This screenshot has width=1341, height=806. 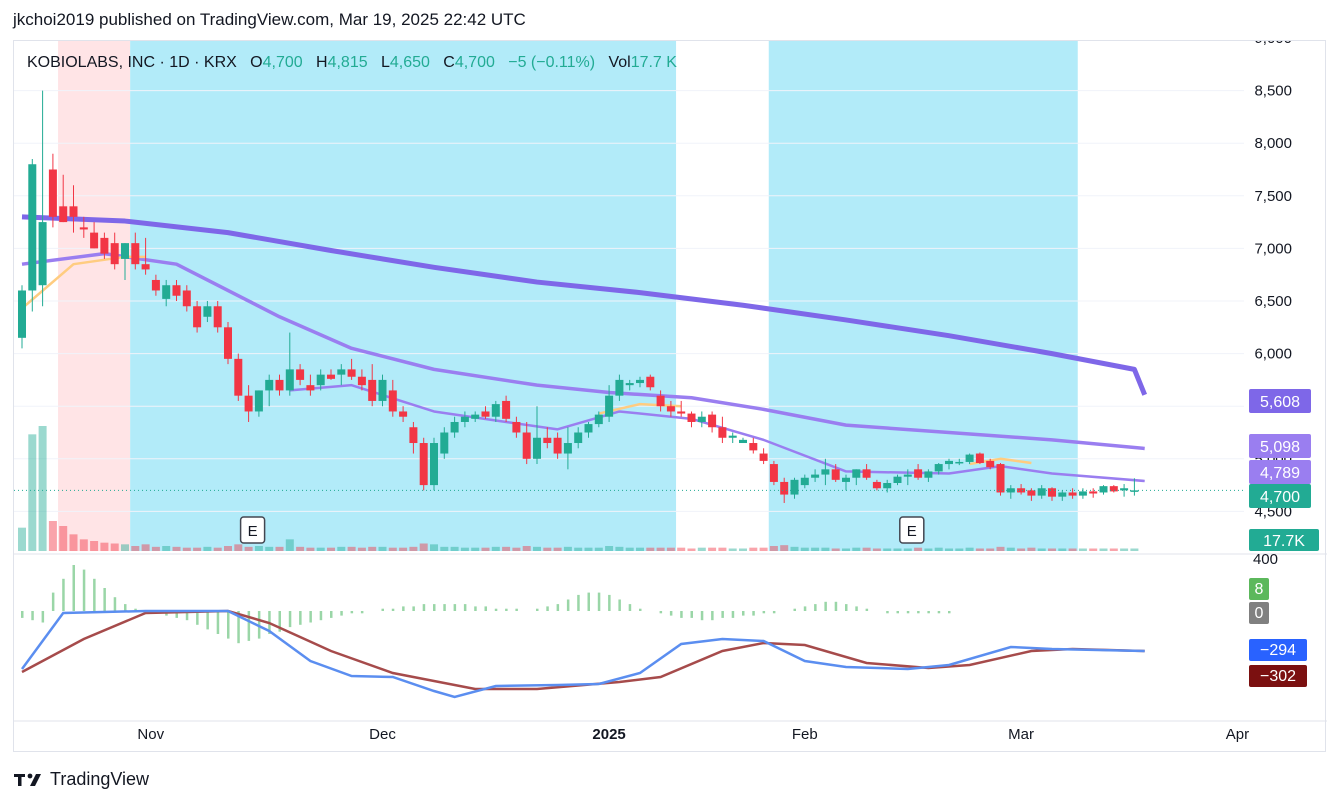 What do you see at coordinates (552, 62) in the screenshot?
I see `legend-change: −5 (−0.11%)` at bounding box center [552, 62].